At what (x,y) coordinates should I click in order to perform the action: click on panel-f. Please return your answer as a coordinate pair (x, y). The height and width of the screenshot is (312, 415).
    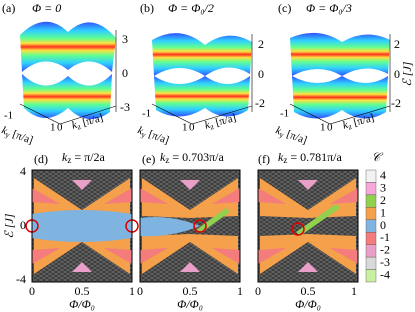
    Looking at the image, I should click on (308, 226).